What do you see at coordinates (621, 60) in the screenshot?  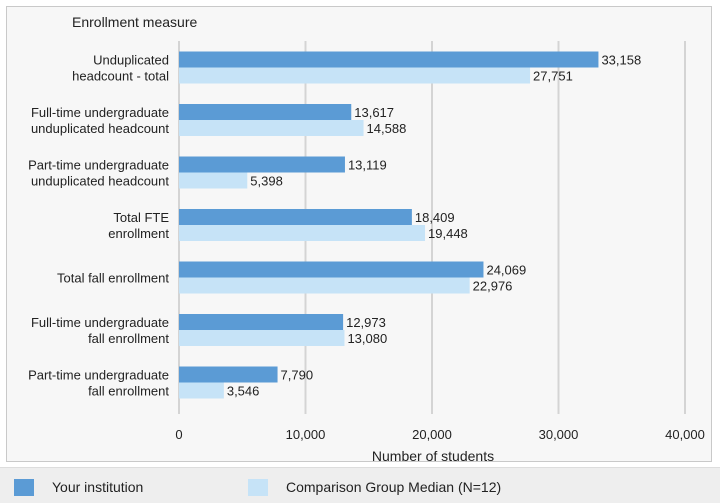 I see `bar-value-label: 33,158` at bounding box center [621, 60].